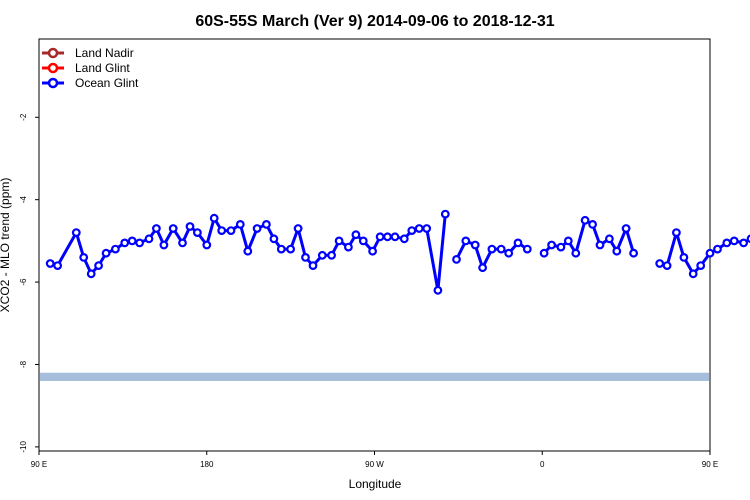 The height and width of the screenshot is (500, 750). I want to click on x-tick-label: 180, so click(207, 464).